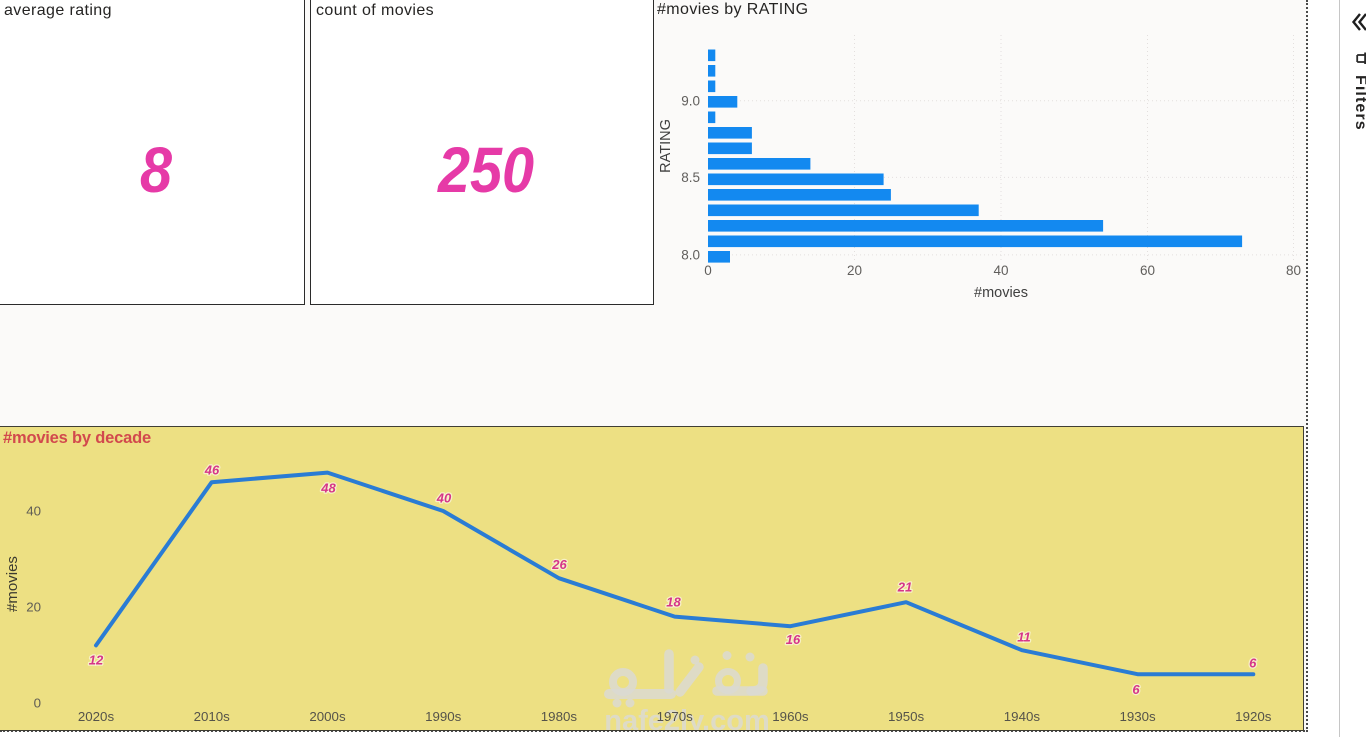  What do you see at coordinates (690, 177) in the screenshot?
I see `svg-text: 8.5` at bounding box center [690, 177].